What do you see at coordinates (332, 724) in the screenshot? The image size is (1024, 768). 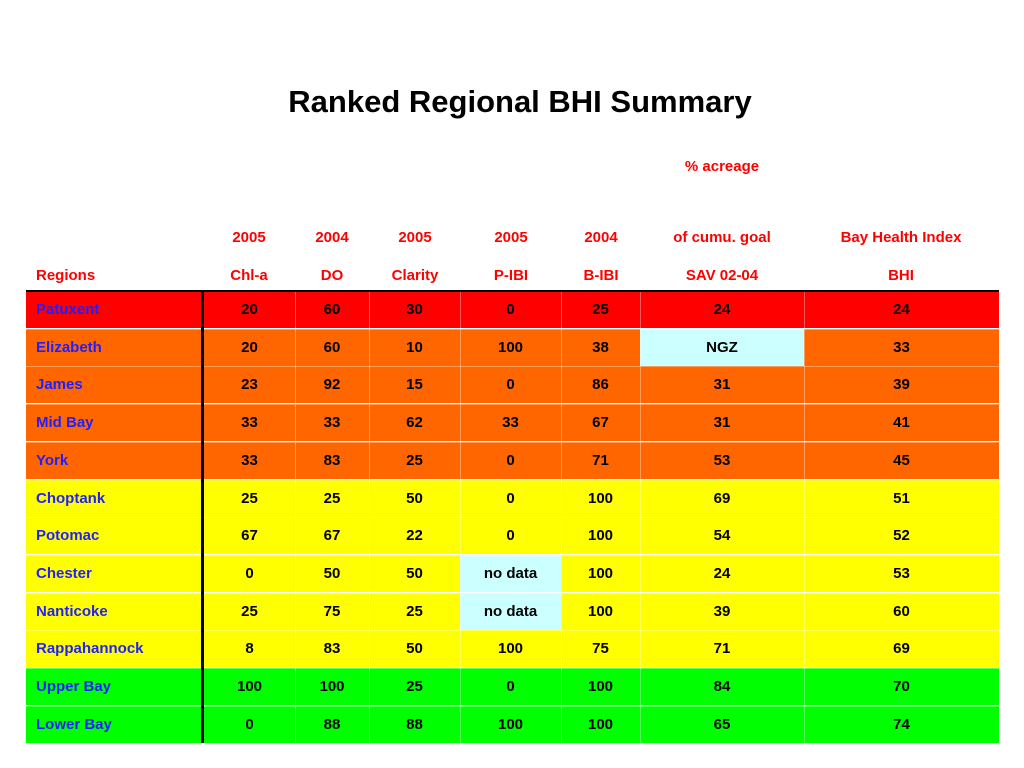 I see `table-cell: 88` at bounding box center [332, 724].